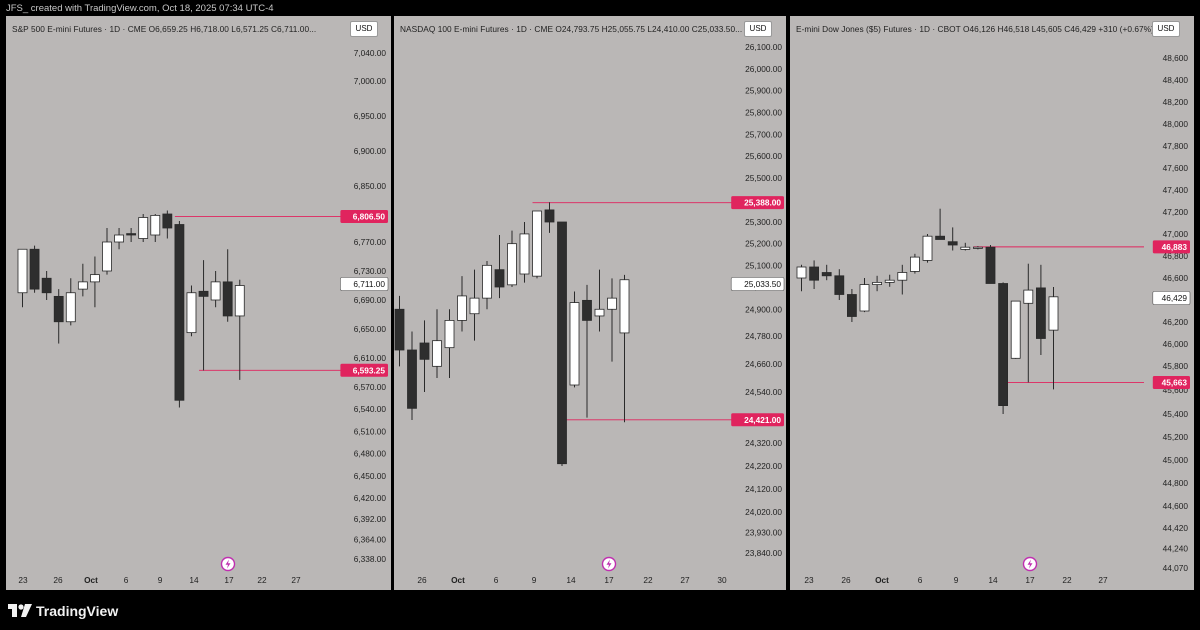  What do you see at coordinates (296, 580) in the screenshot?
I see `time-axis-label: 27` at bounding box center [296, 580].